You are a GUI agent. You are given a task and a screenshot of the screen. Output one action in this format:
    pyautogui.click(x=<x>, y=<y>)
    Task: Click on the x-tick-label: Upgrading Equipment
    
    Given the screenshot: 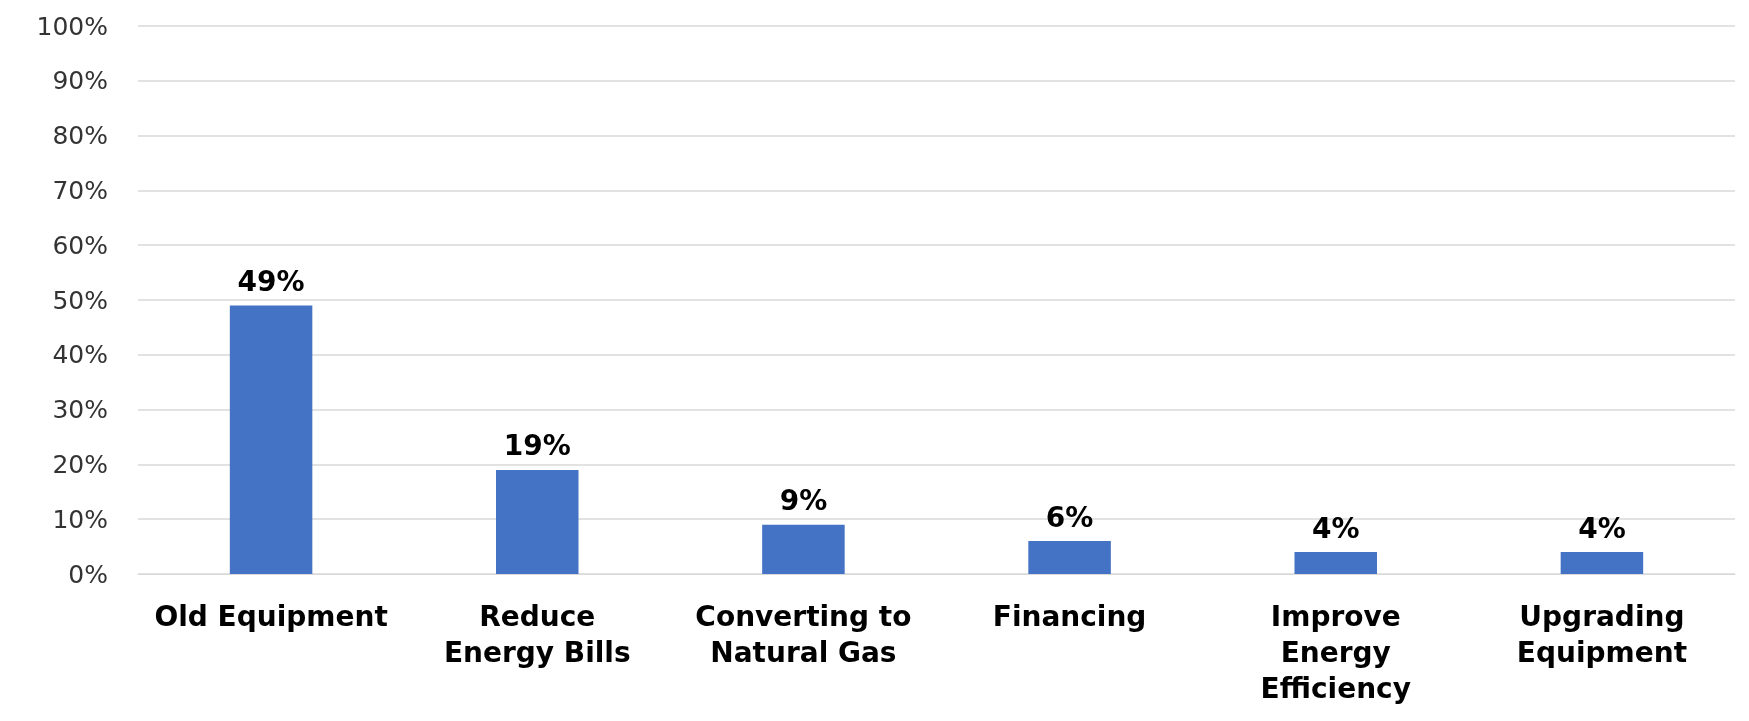 What is the action you would take?
    pyautogui.click(x=1602, y=634)
    